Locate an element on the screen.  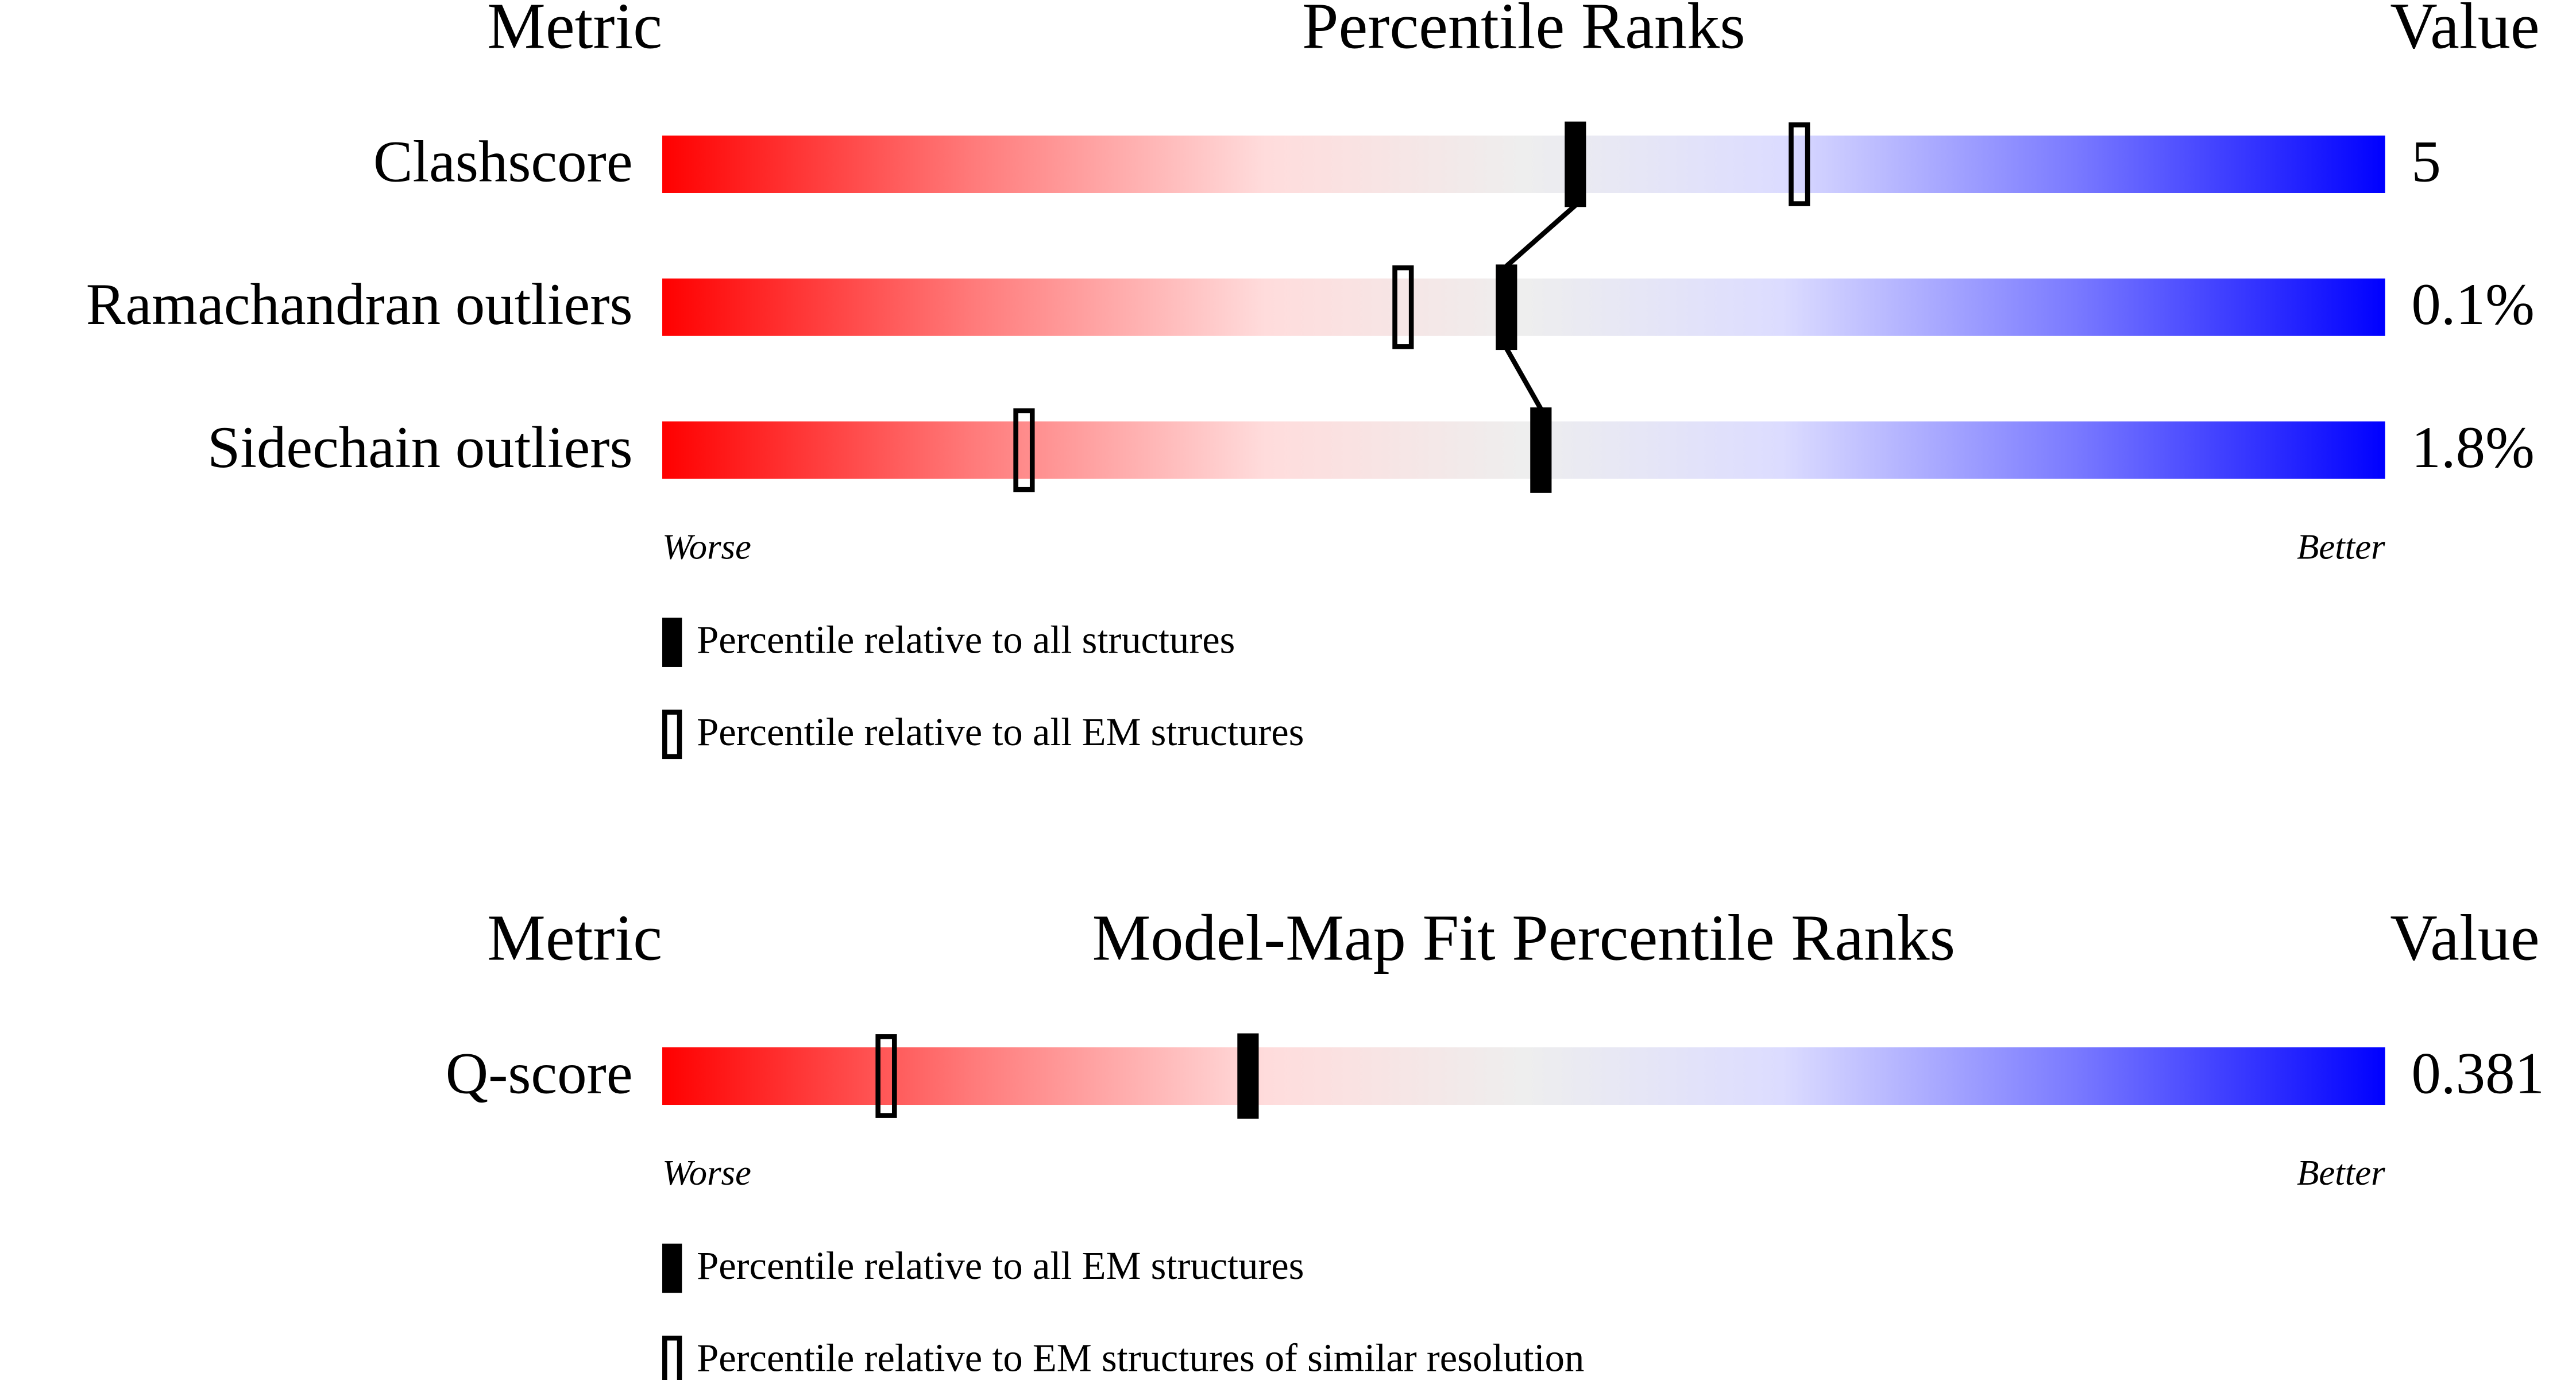
legend-label: Percentile relative to all structures is located at coordinates (966, 640).